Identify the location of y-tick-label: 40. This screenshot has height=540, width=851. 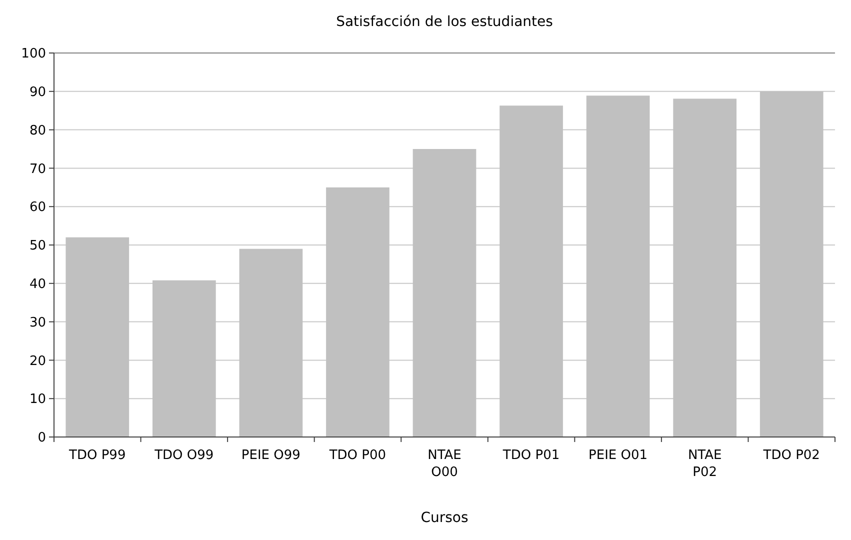
(37, 284).